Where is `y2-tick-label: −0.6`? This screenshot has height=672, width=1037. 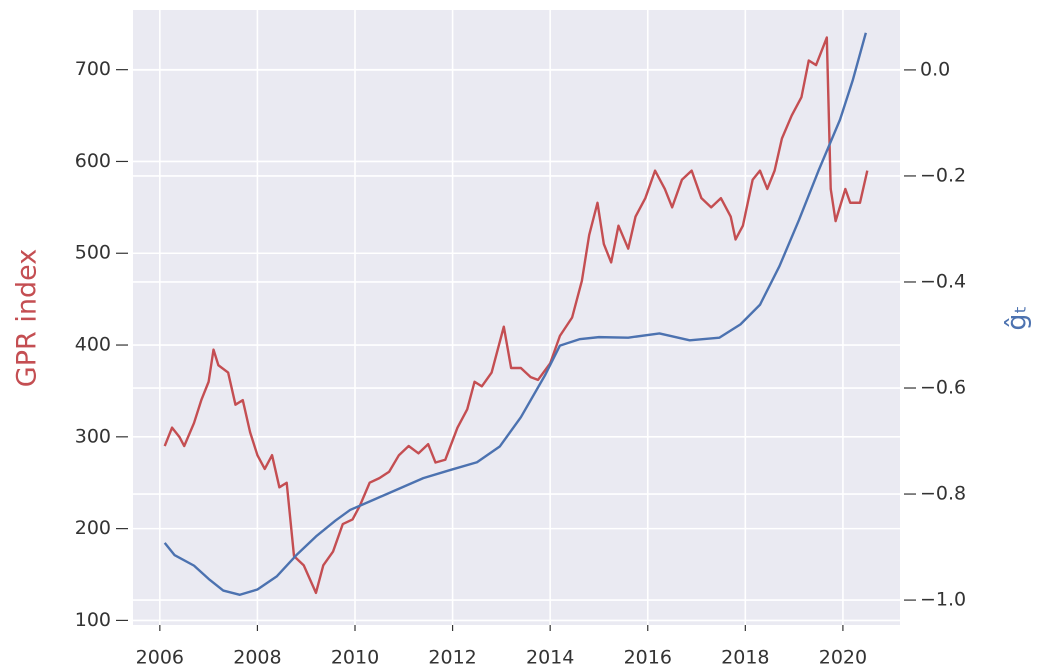
y2-tick-label: −0.6 is located at coordinates (943, 388).